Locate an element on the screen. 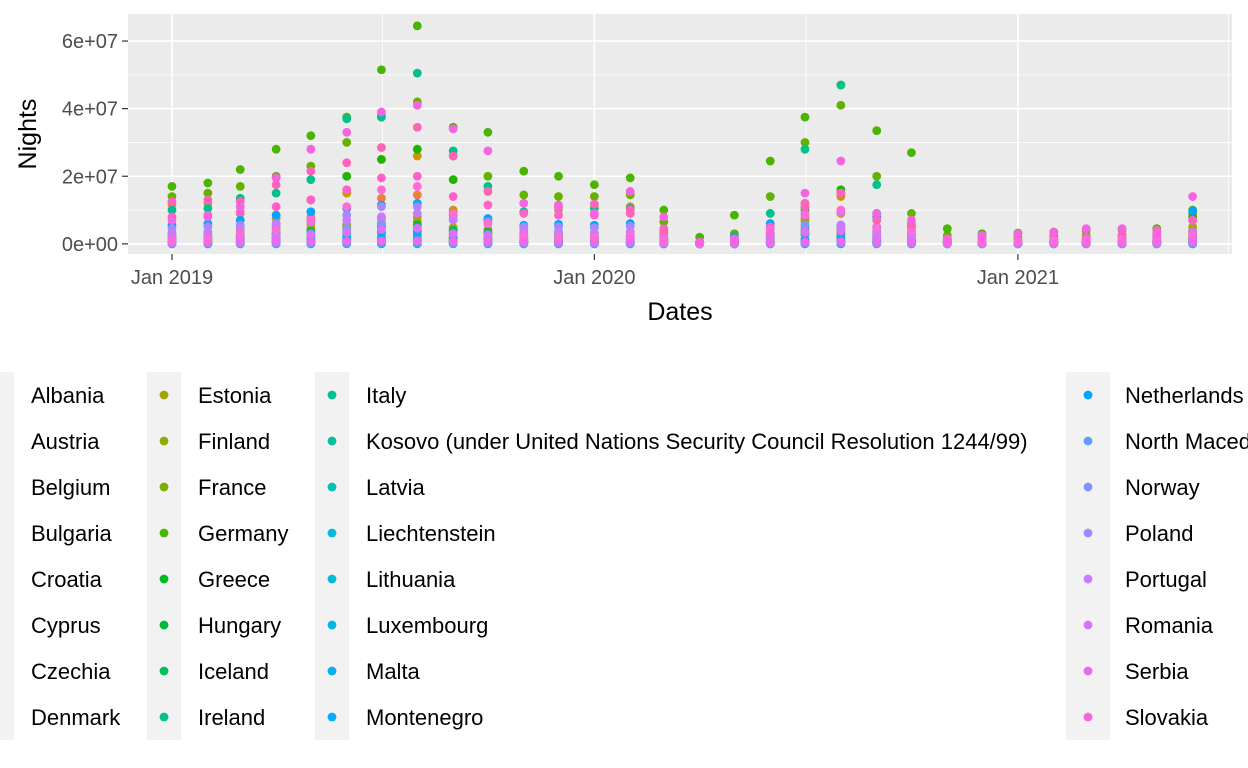 The height and width of the screenshot is (768, 1248). legend-label: Belgium is located at coordinates (70, 487).